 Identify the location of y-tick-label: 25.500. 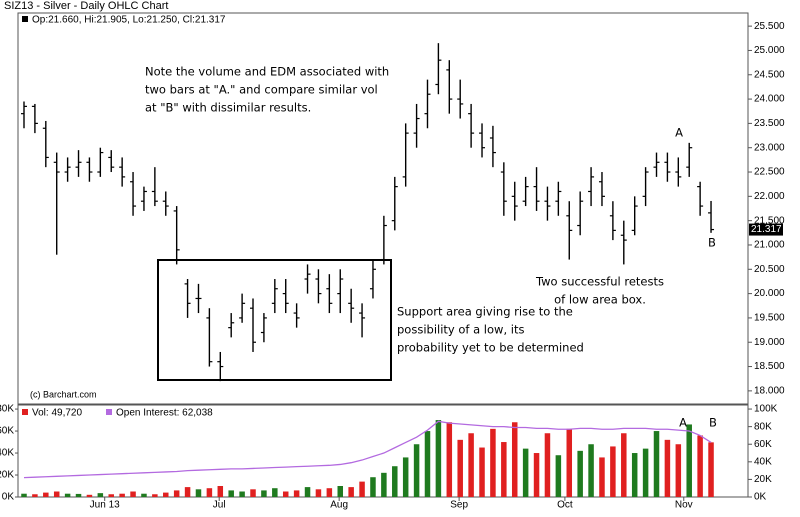
(769, 26).